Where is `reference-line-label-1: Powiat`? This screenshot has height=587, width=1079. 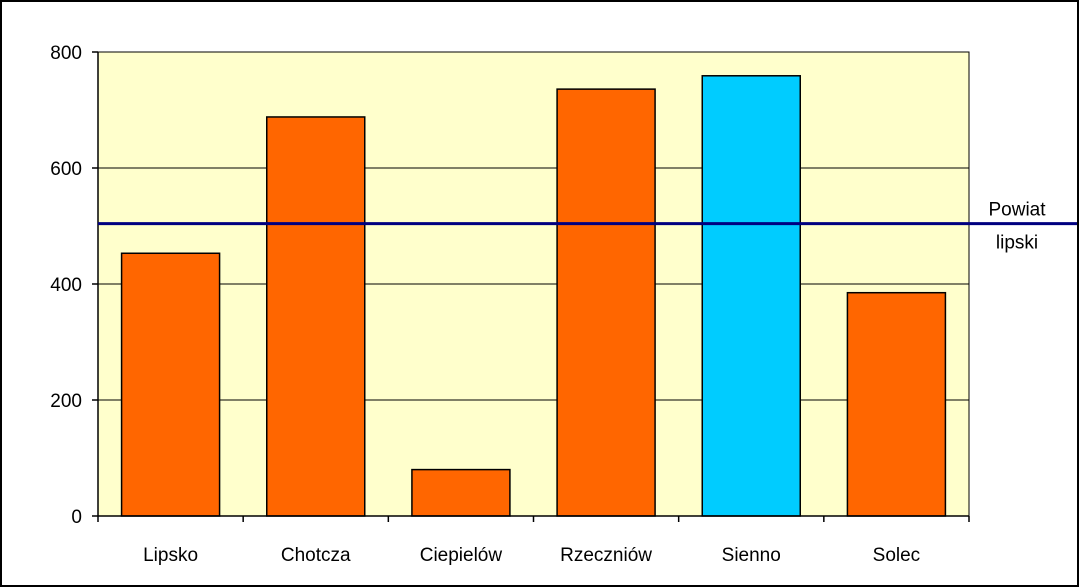 reference-line-label-1: Powiat is located at coordinates (1017, 210).